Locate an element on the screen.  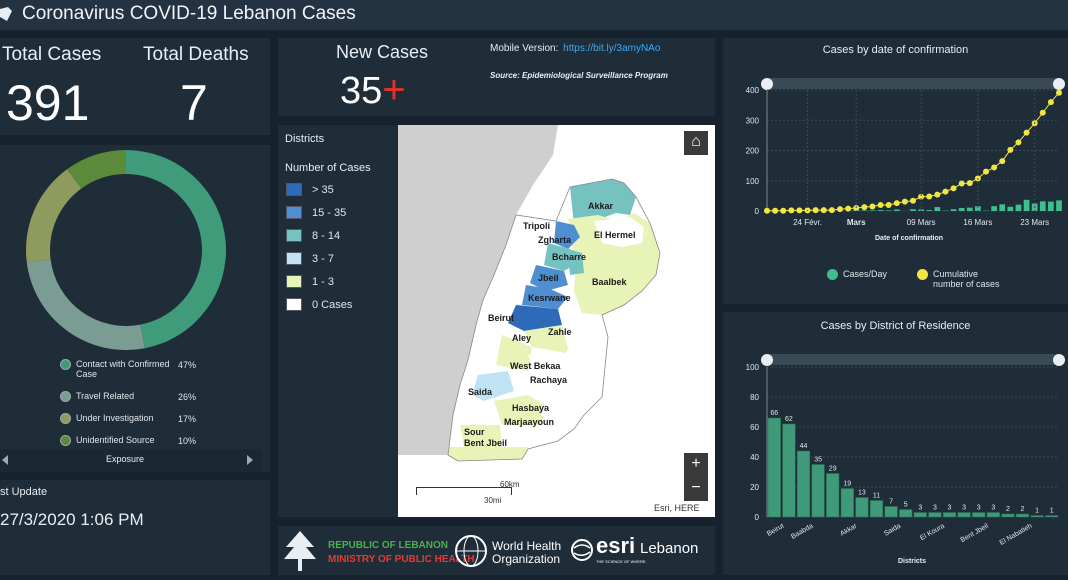
district-label: Aley is located at coordinates (522, 338).